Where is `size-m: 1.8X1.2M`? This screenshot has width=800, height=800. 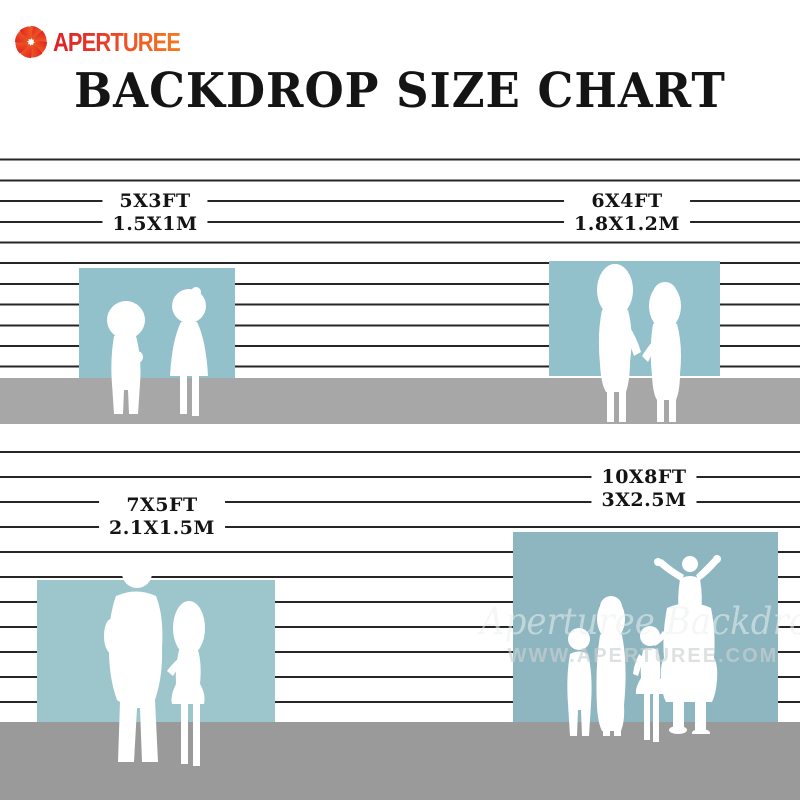
size-m: 1.8X1.2M is located at coordinates (627, 224).